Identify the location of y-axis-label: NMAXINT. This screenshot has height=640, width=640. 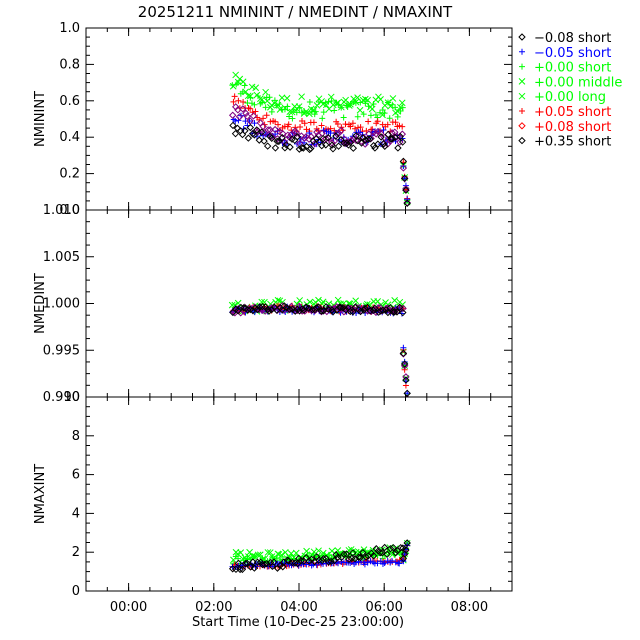
(40, 494).